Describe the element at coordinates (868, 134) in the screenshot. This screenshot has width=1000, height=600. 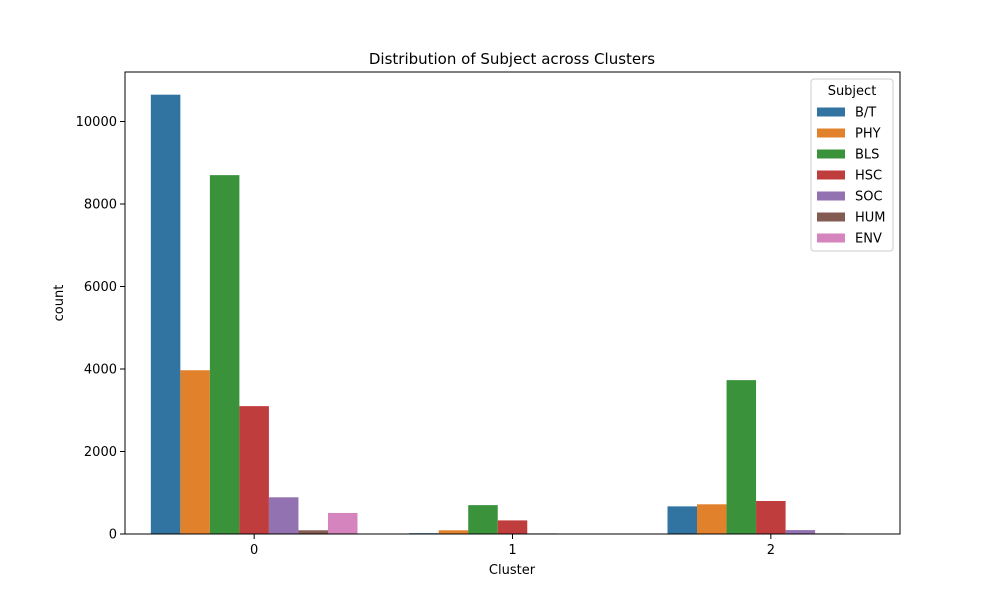
I see `legend-label: PHY` at that location.